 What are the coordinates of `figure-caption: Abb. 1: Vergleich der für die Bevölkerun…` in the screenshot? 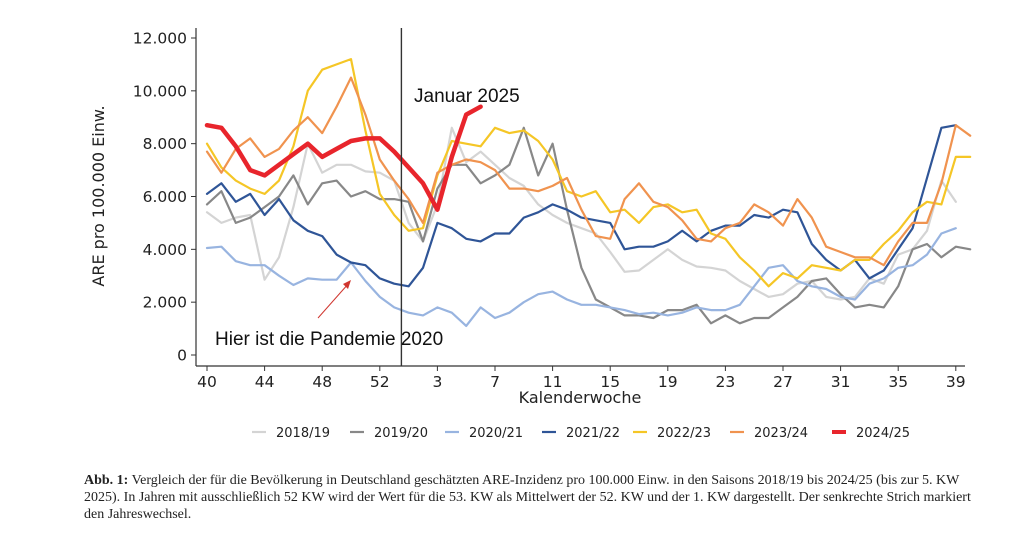 It's located at (534, 497).